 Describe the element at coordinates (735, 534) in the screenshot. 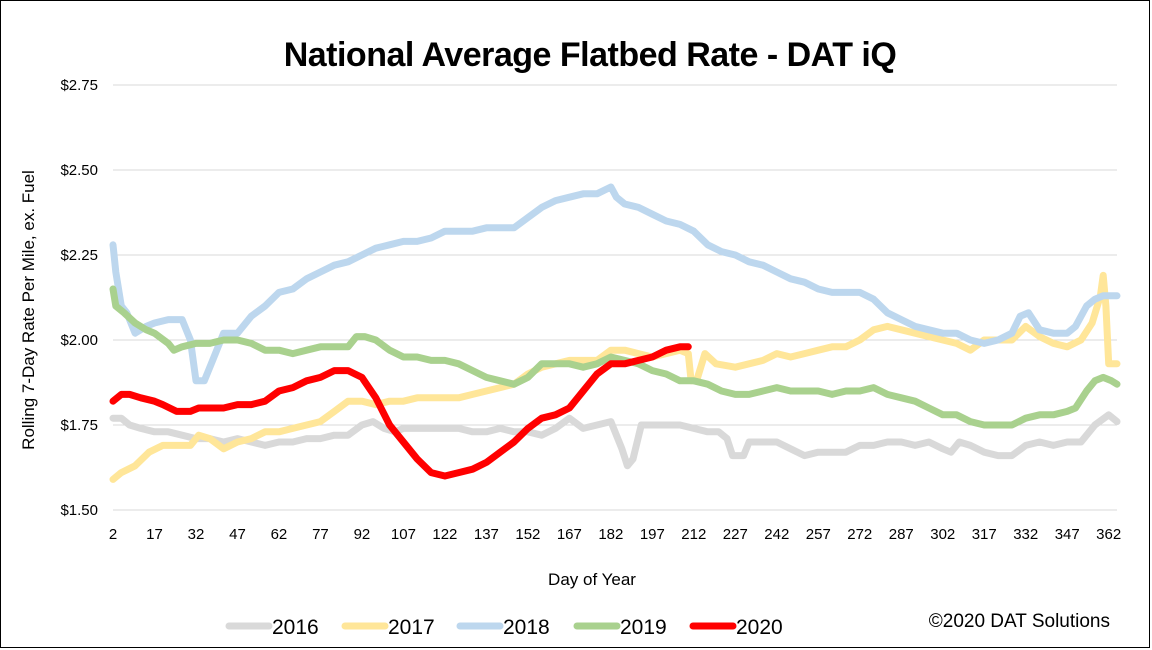

I see `x-tick-label: 227` at that location.